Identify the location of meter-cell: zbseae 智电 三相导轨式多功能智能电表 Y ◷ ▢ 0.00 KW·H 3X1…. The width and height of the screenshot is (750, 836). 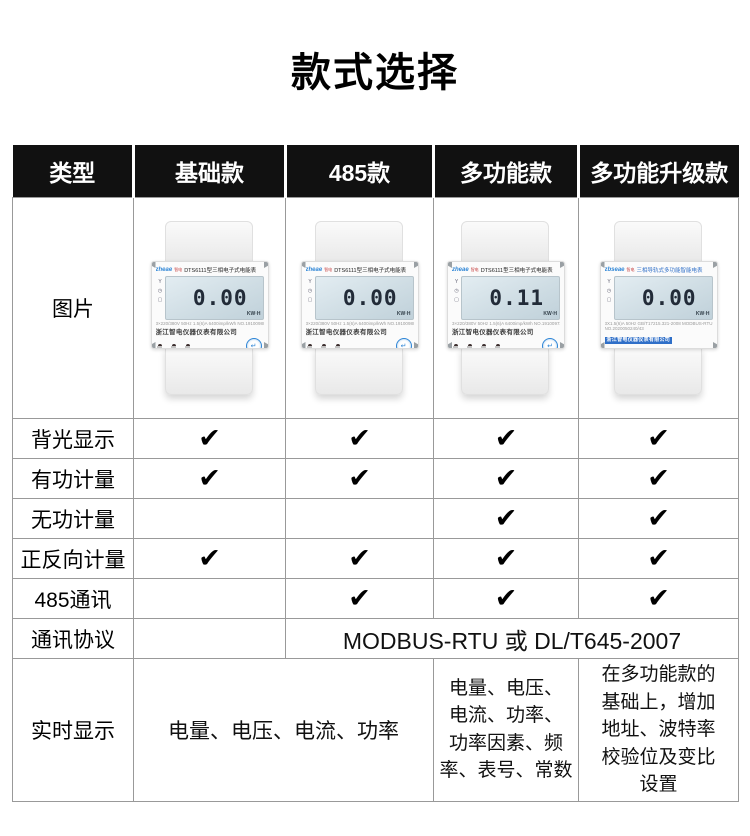
(658, 308).